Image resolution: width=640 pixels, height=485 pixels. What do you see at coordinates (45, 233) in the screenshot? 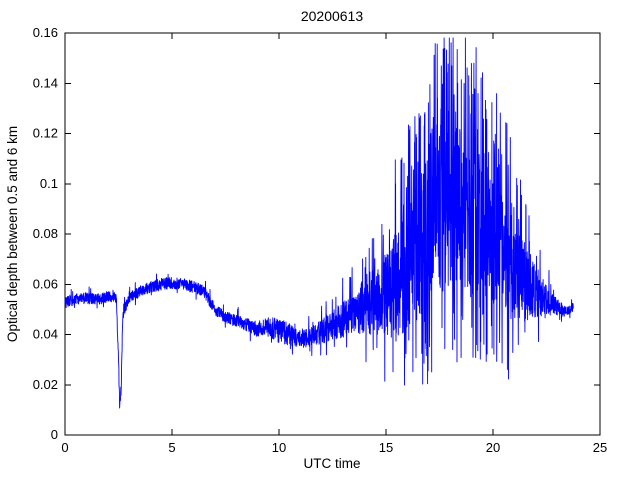
I see `y-tick-label: 0.08` at bounding box center [45, 233].